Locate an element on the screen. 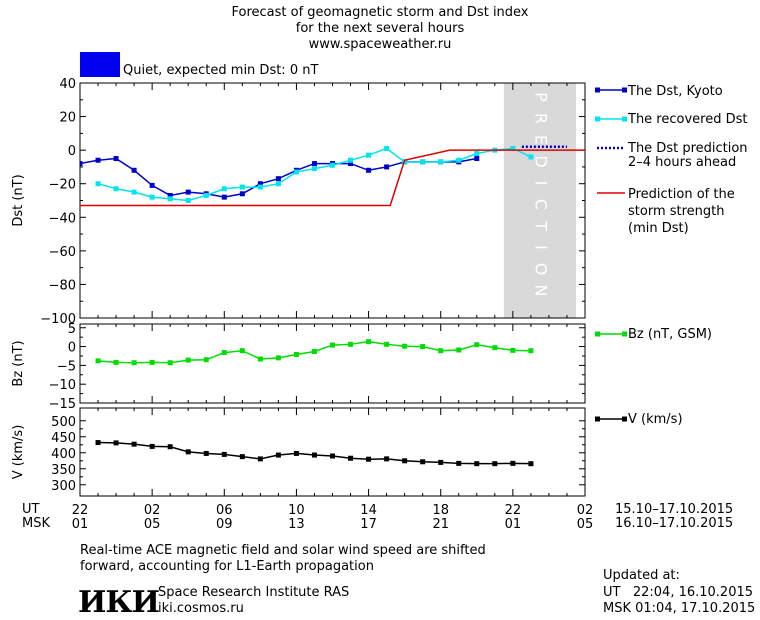 Image resolution: width=760 pixels, height=620 pixels. prediction-letter: R is located at coordinates (540, 118).